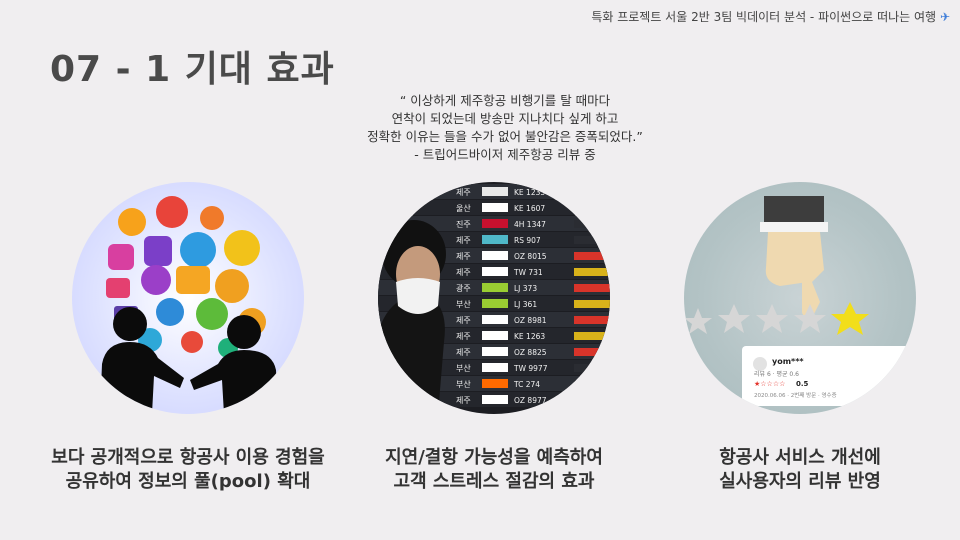  What do you see at coordinates (760, 364) in the screenshot?
I see `avatar` at bounding box center [760, 364].